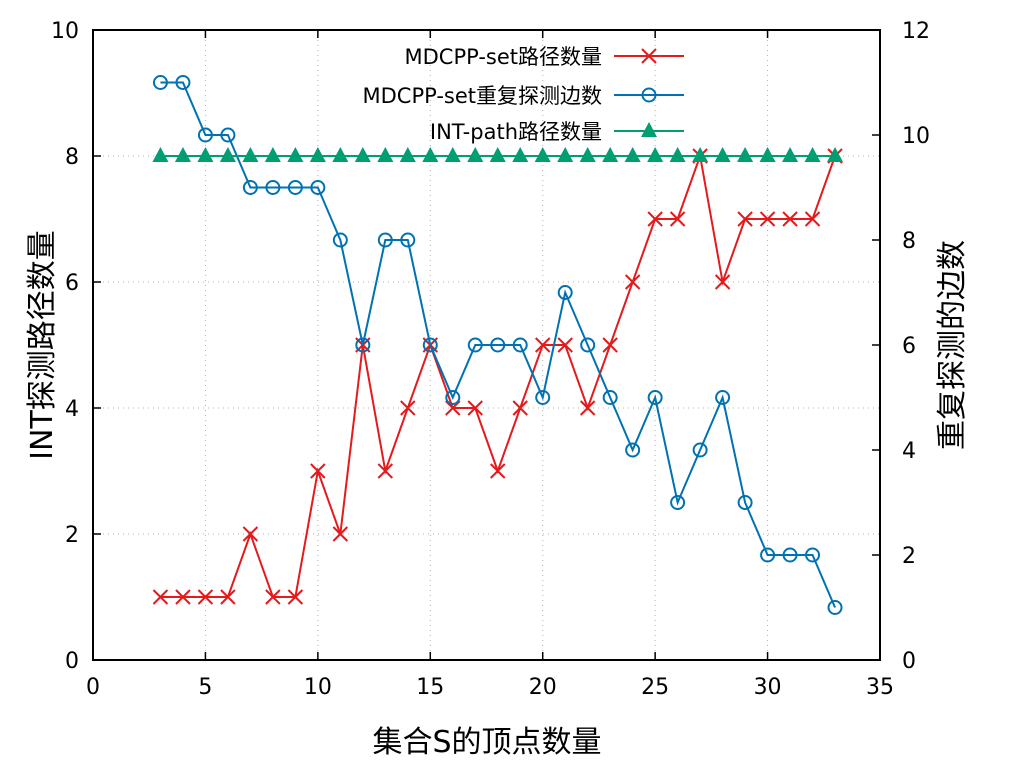 The image size is (1024, 768). I want to click on y2-tick-label: 6, so click(909, 346).